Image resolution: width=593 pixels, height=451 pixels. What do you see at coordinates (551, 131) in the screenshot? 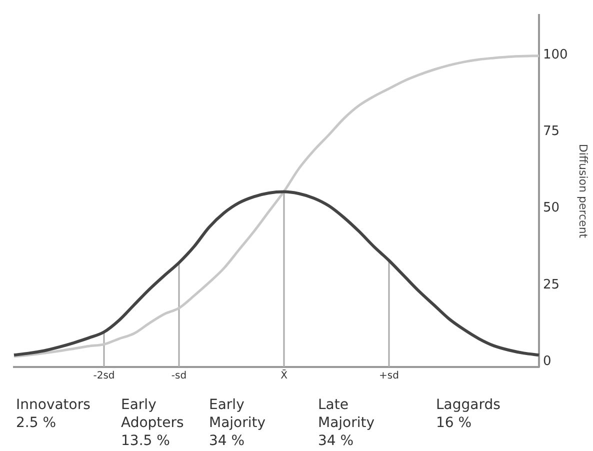
I see `y-tick-label: 75` at bounding box center [551, 131].